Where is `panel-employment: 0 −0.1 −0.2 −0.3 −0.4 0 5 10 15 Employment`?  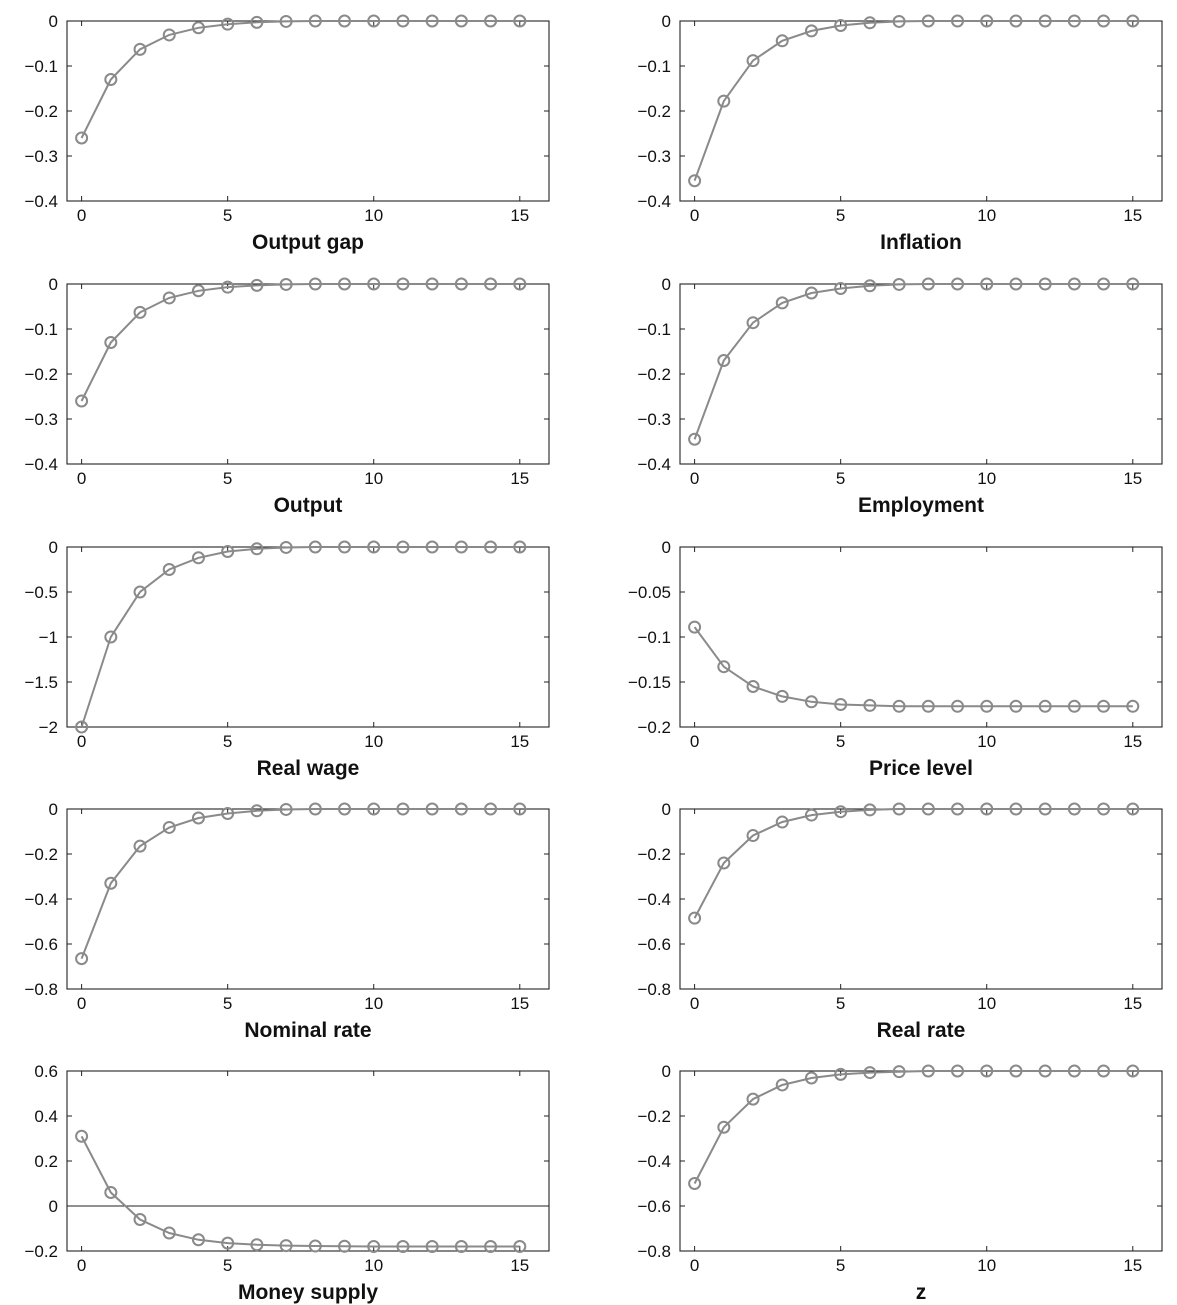 panel-employment: 0 −0.1 −0.2 −0.3 −0.4 0 5 10 15 Employment is located at coordinates (900, 396).